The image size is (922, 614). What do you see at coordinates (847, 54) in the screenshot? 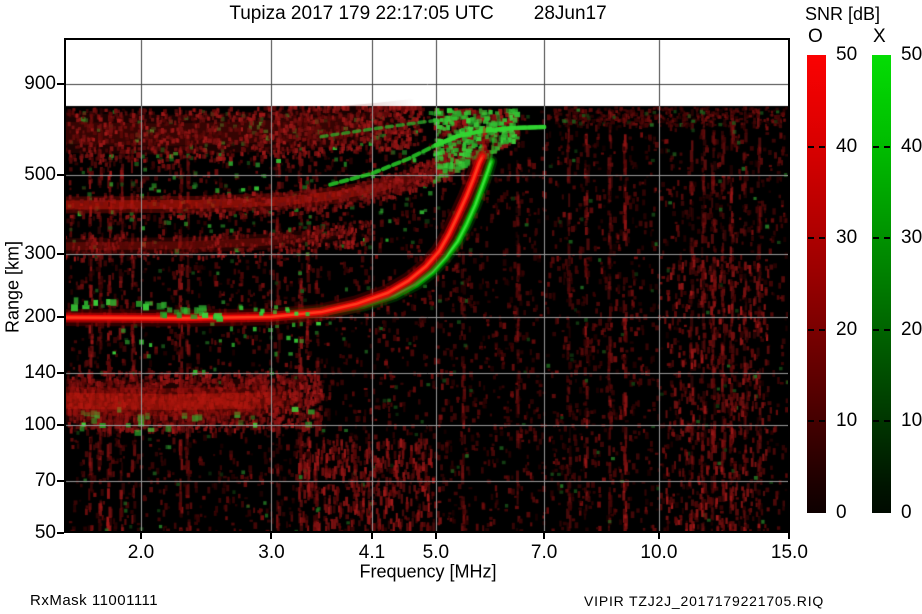
I see `o-colorbar-tick-label: 50` at bounding box center [847, 54].